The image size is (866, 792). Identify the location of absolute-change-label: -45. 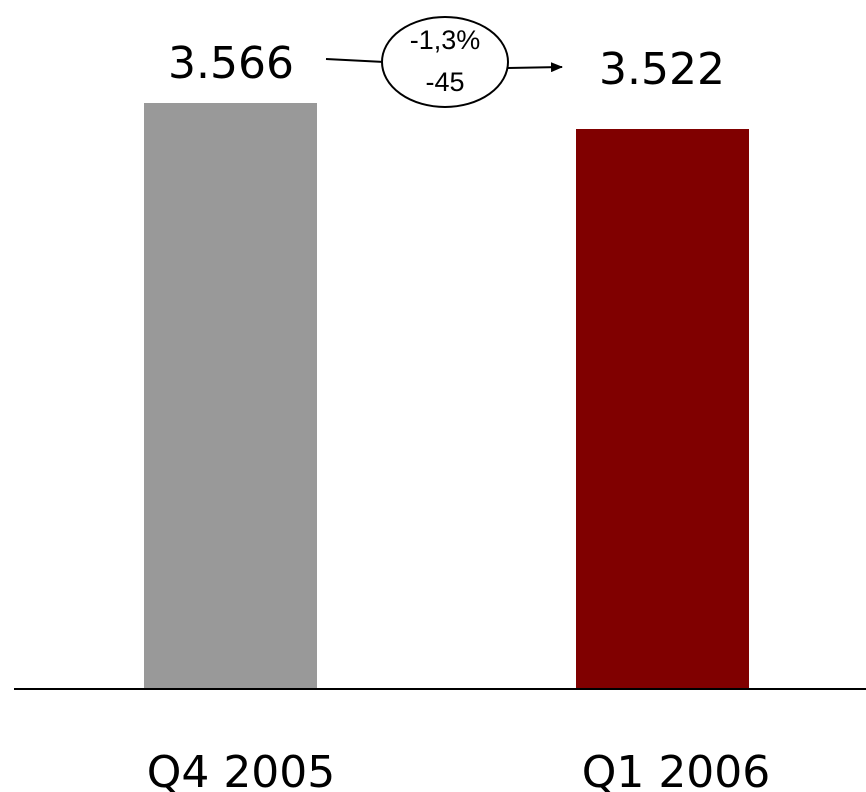
(444, 82).